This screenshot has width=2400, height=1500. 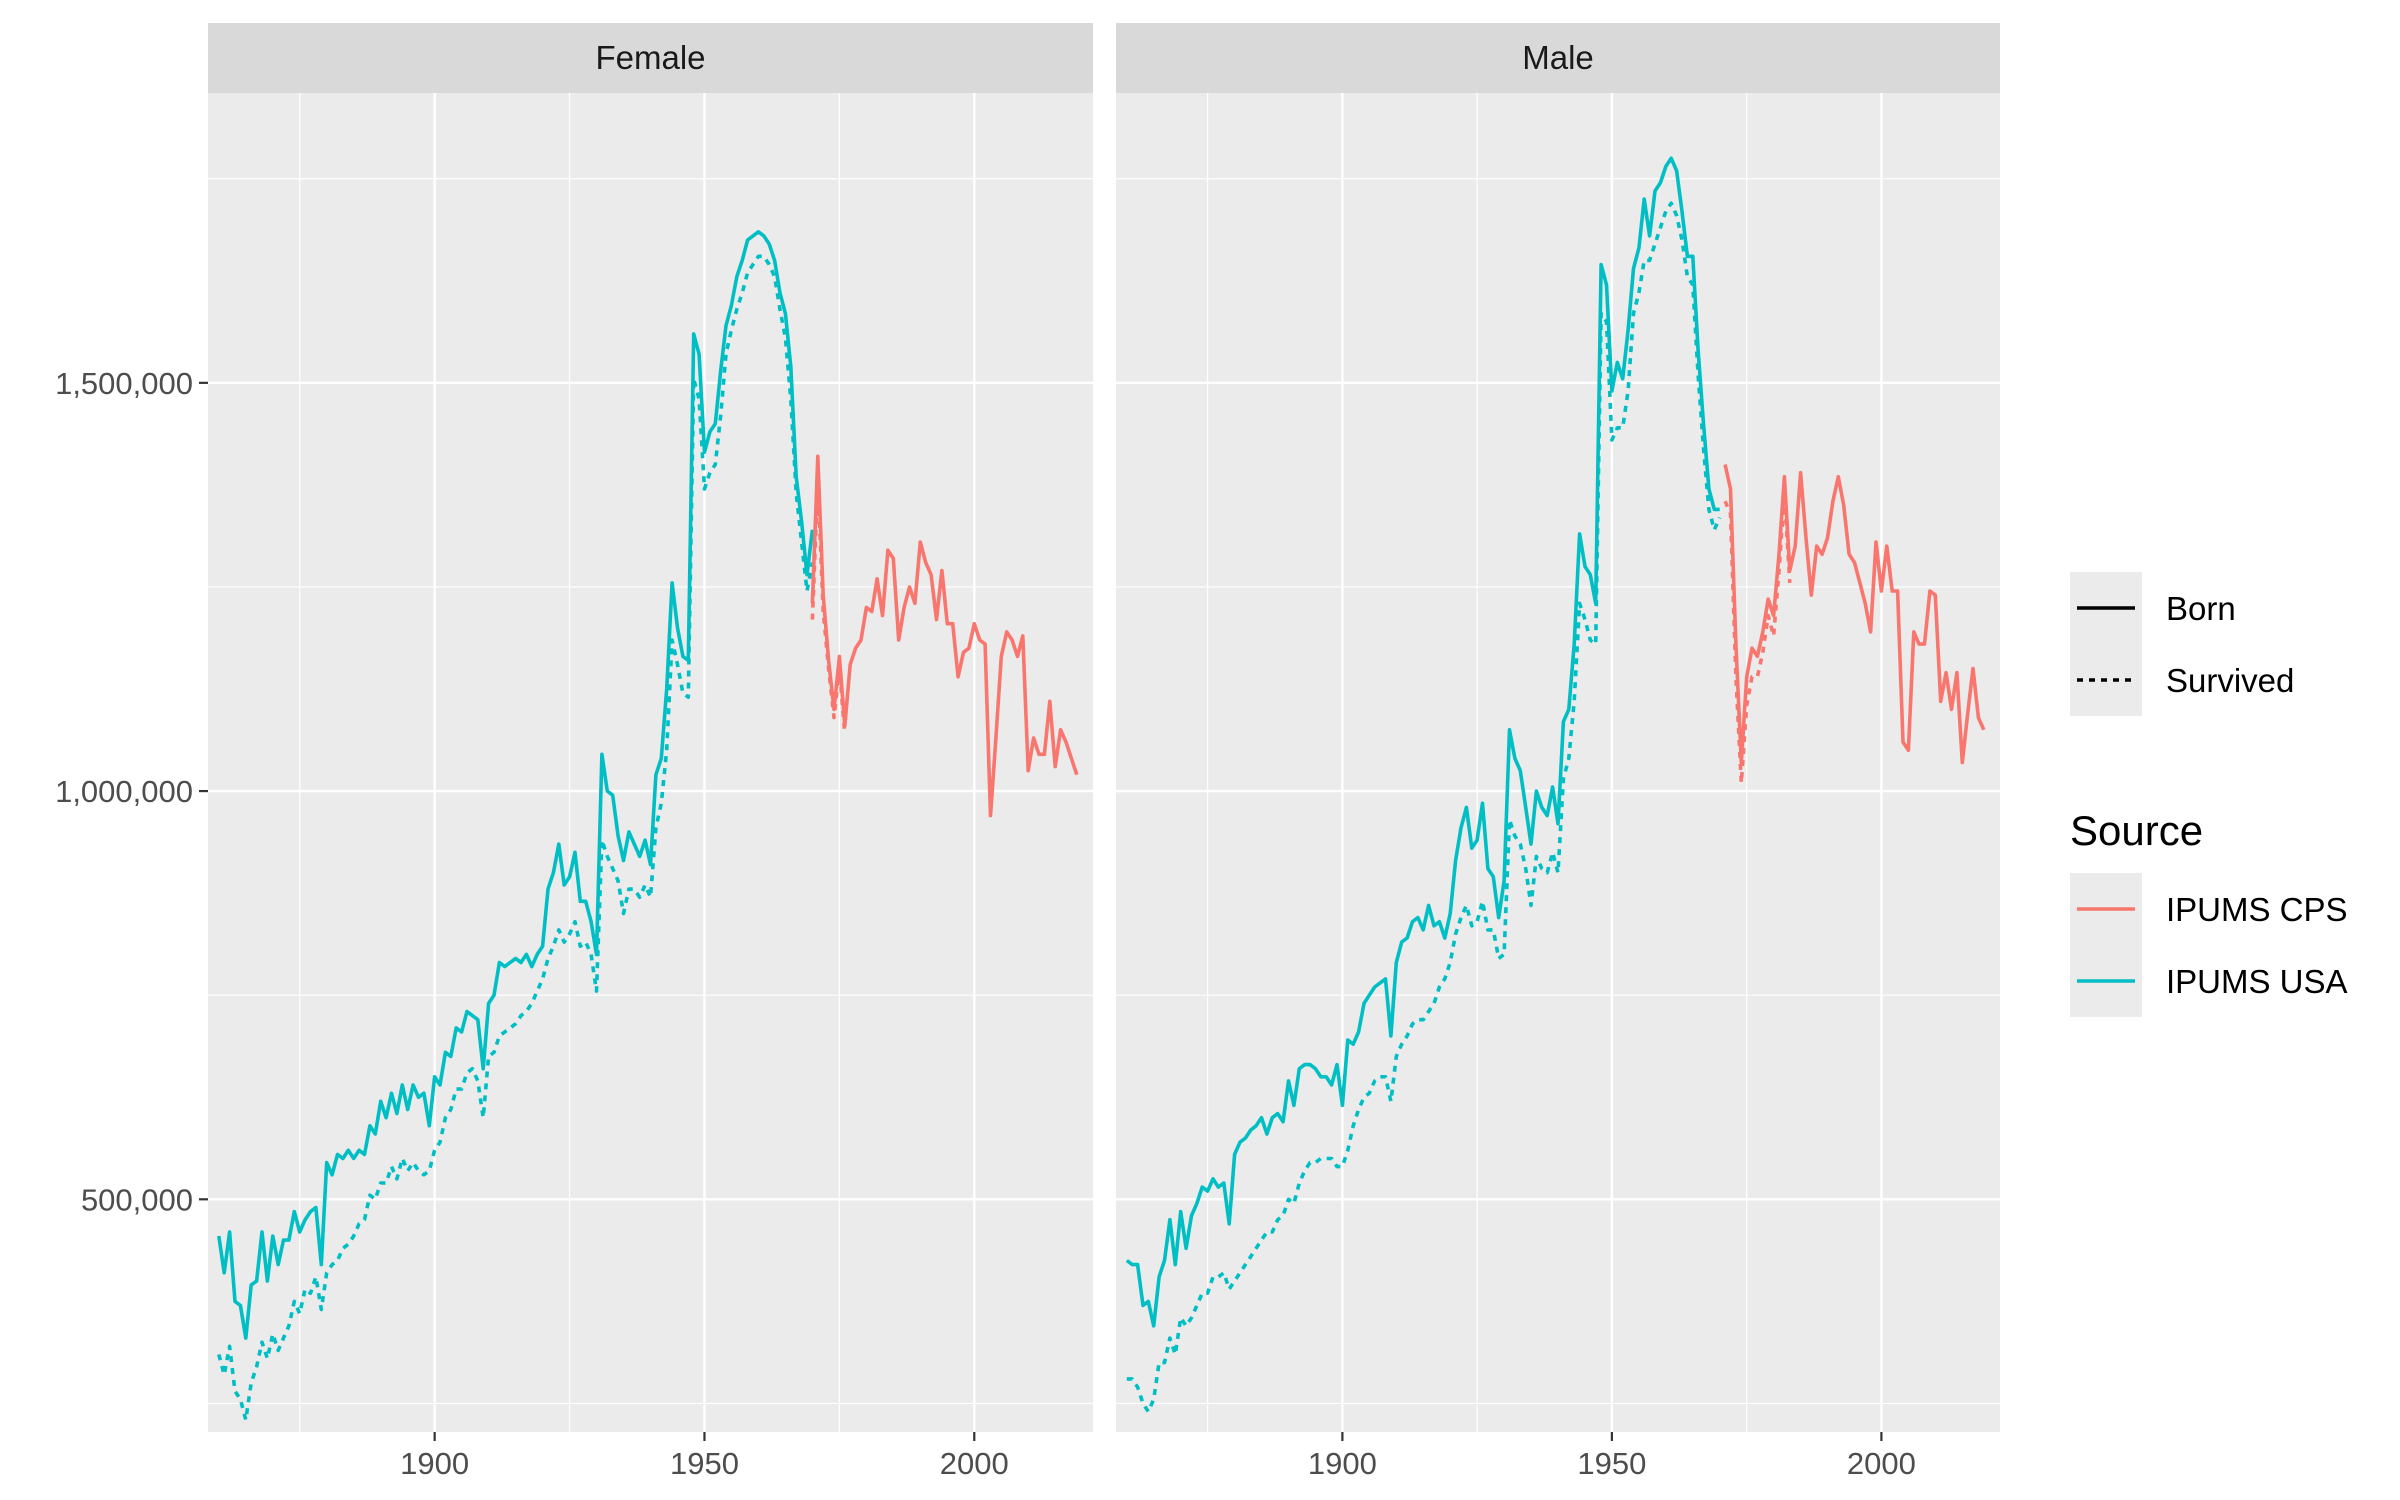 I want to click on legend-label-ipums-usa: IPUMS USA, so click(x=2257, y=981).